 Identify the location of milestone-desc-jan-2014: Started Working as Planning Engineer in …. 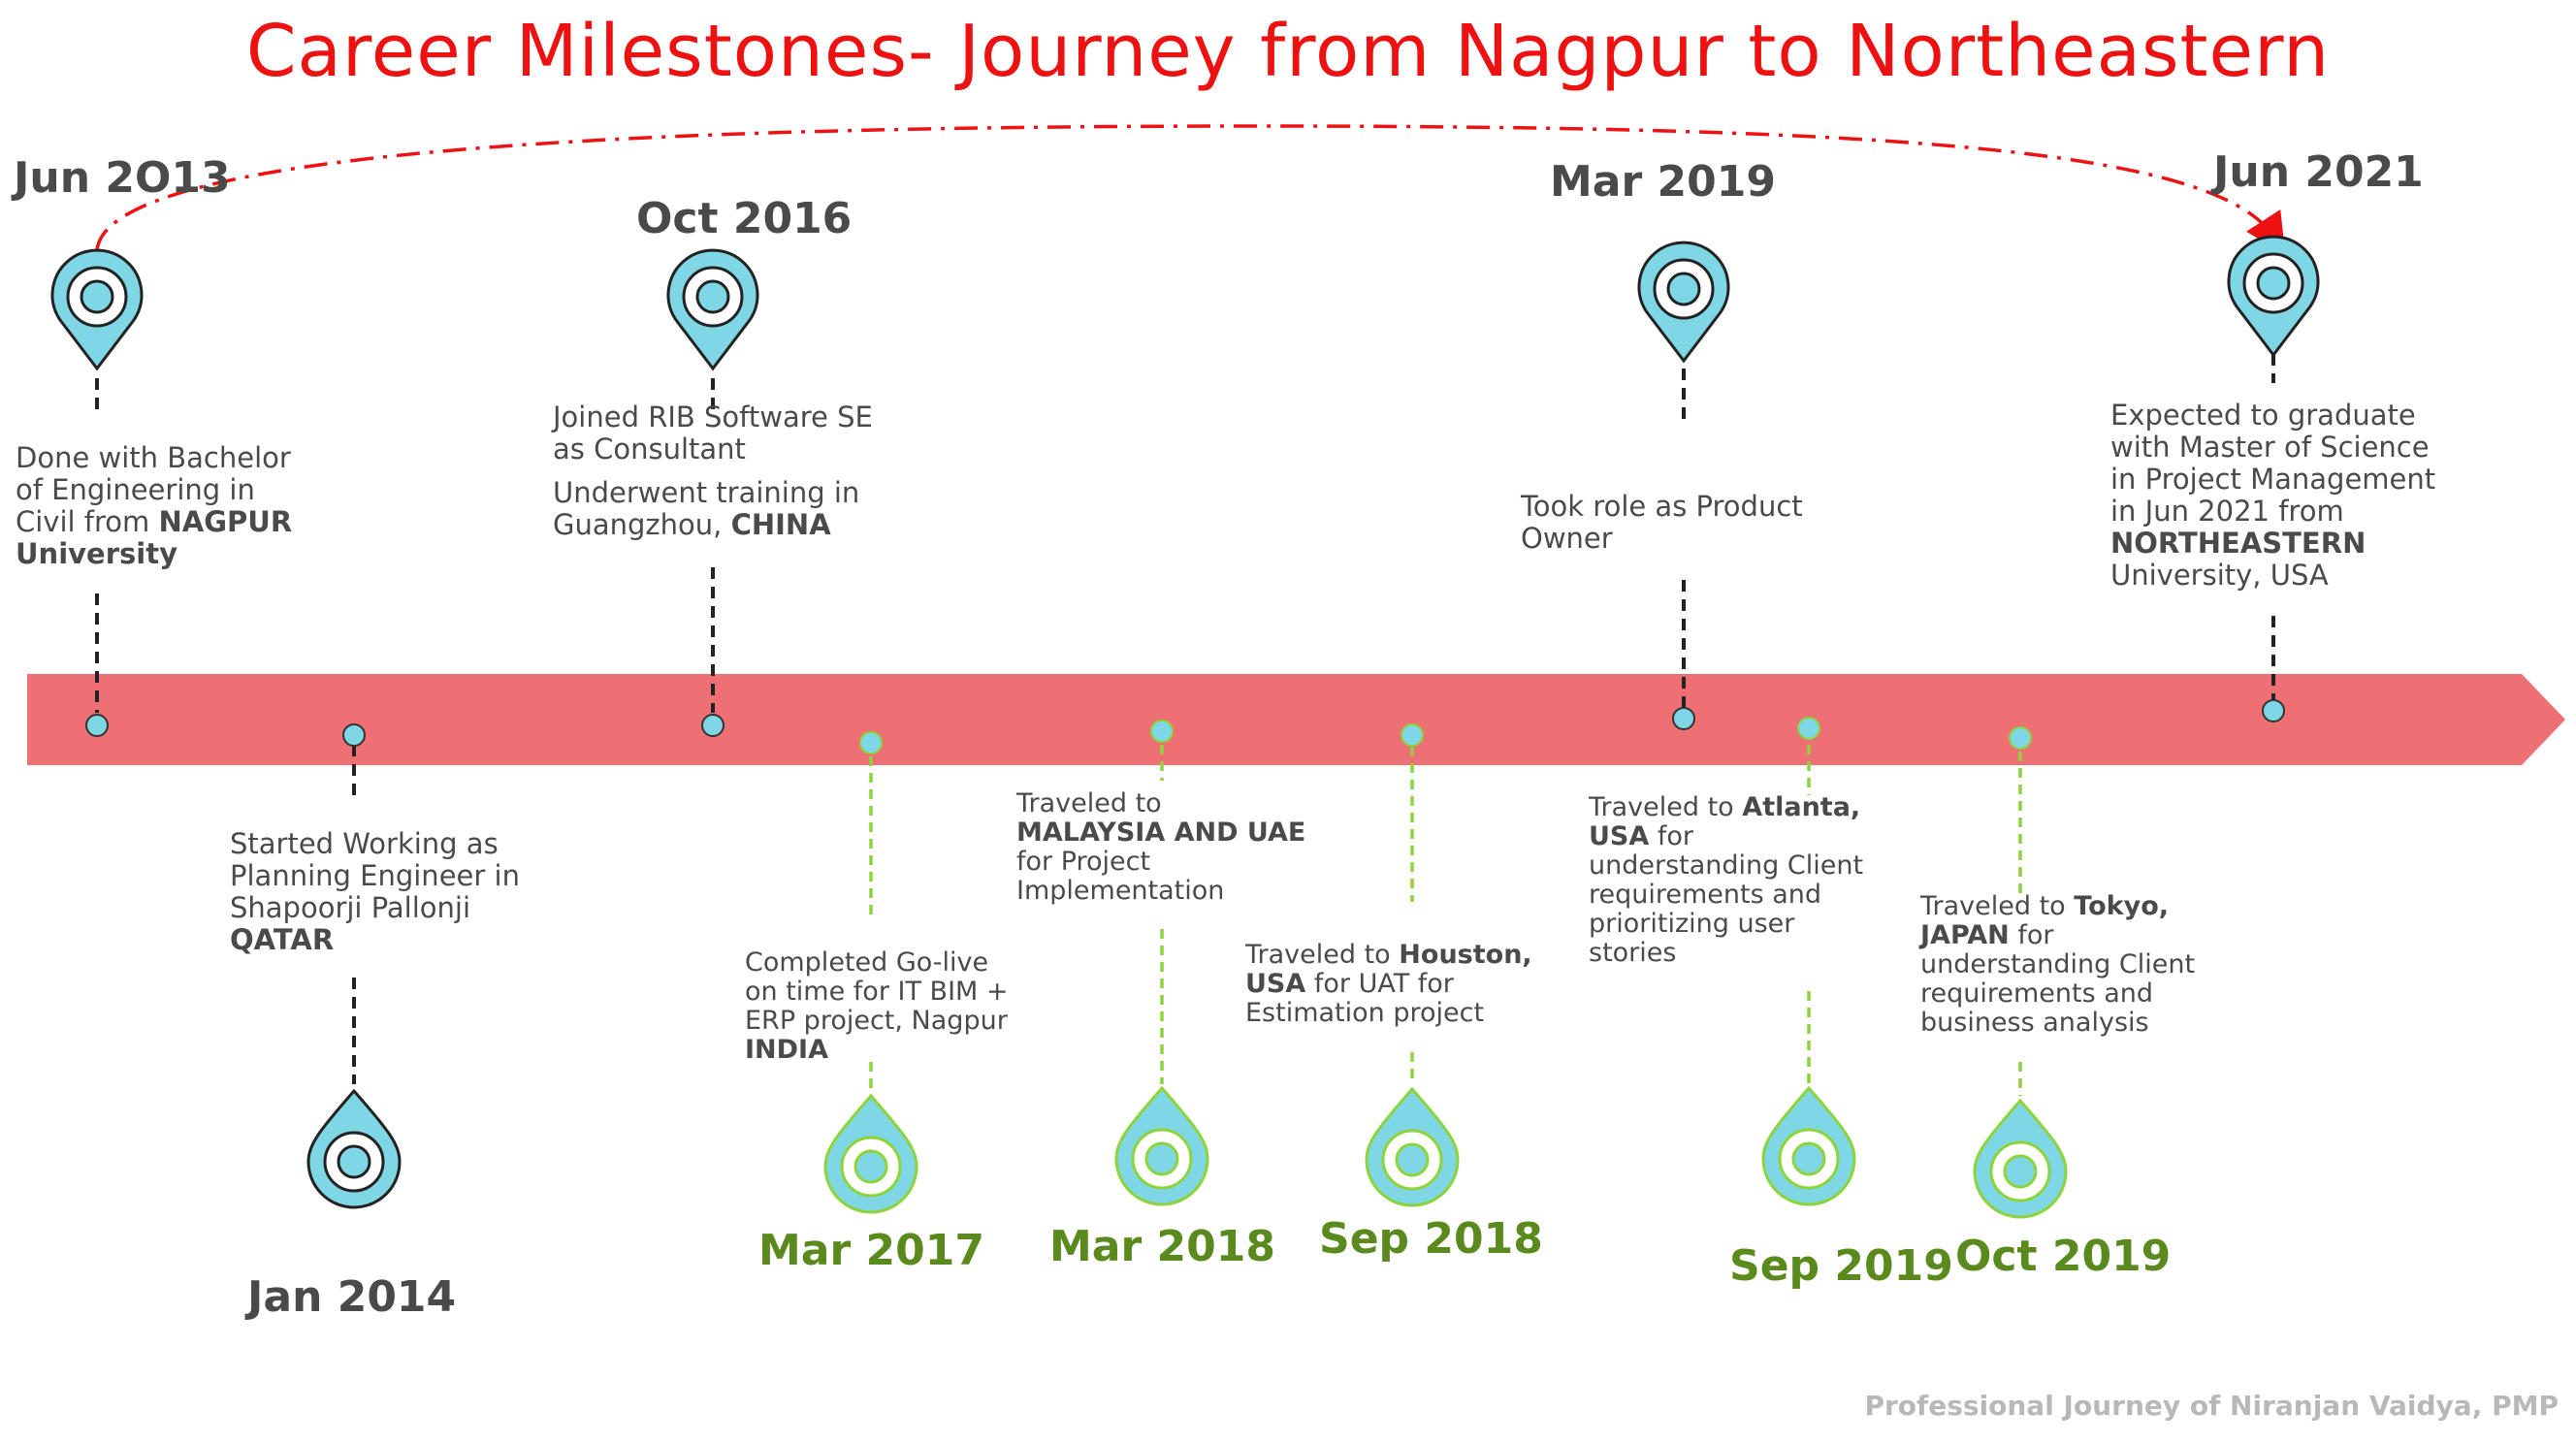
(375, 891).